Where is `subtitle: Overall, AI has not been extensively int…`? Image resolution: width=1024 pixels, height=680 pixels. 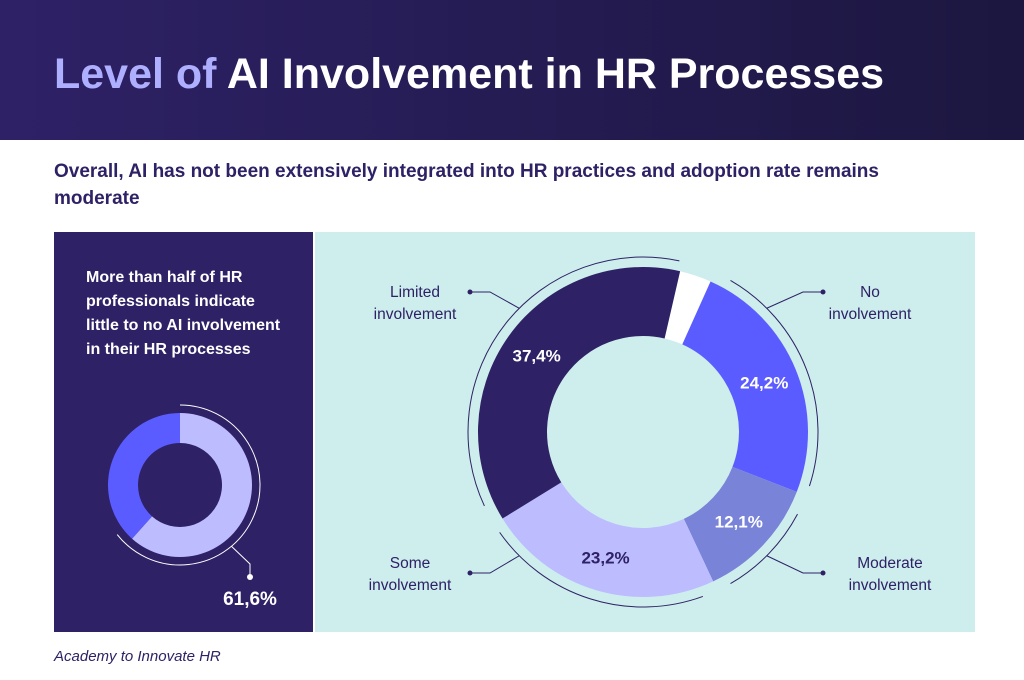 subtitle: Overall, AI has not been extensively int… is located at coordinates (466, 185).